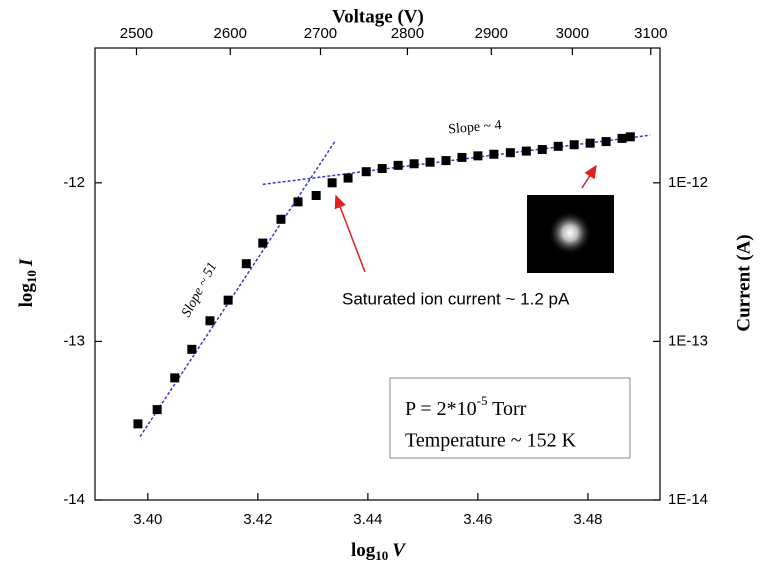  What do you see at coordinates (367, 519) in the screenshot?
I see `x-tick-label: 3.44` at bounding box center [367, 519].